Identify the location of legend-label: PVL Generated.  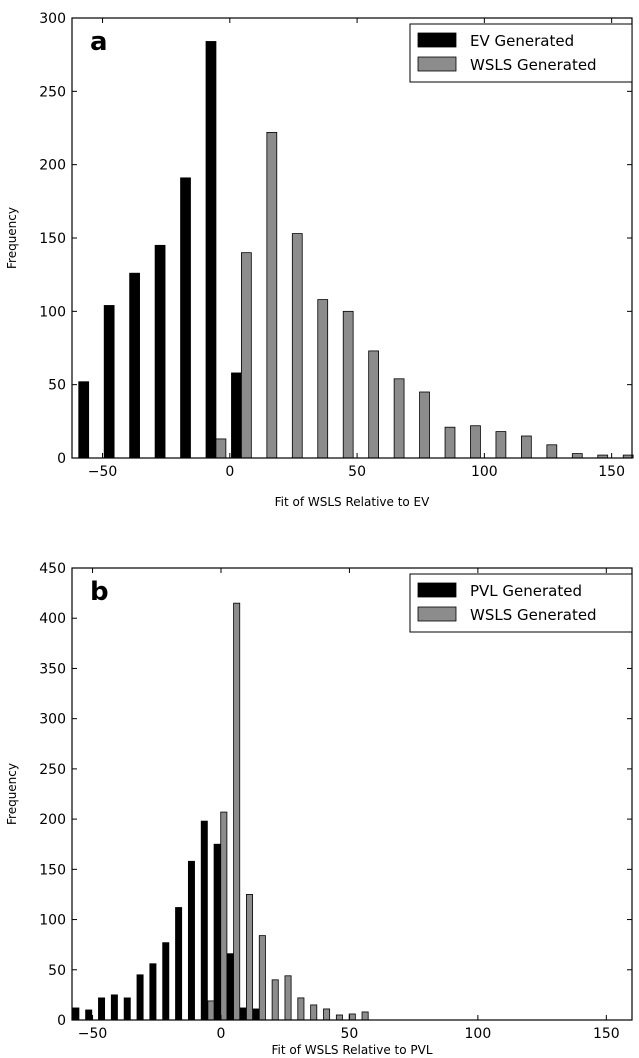
(526, 591).